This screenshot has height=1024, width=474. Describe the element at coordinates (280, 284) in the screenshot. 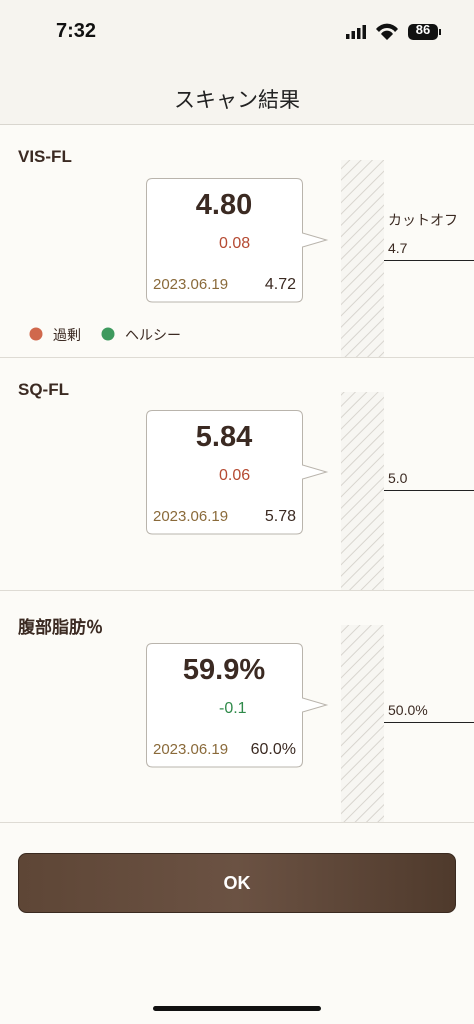

I see `previous-value: 4.72` at that location.